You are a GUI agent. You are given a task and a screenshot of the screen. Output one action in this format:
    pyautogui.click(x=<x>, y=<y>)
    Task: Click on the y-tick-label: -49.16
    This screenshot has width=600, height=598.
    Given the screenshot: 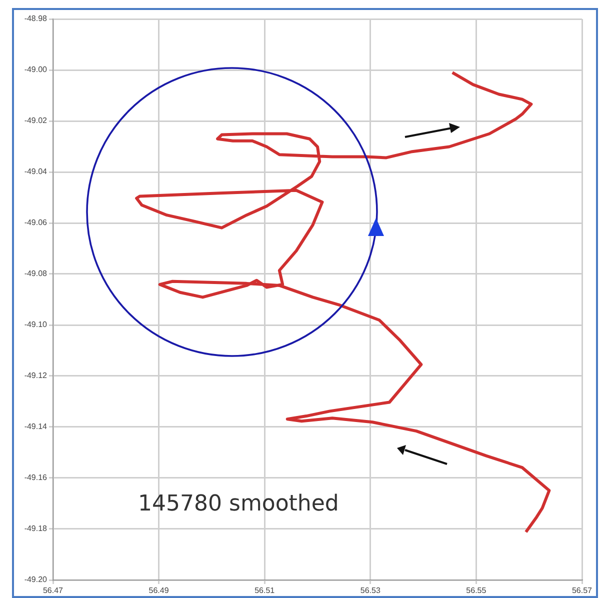 What is the action you would take?
    pyautogui.click(x=36, y=477)
    